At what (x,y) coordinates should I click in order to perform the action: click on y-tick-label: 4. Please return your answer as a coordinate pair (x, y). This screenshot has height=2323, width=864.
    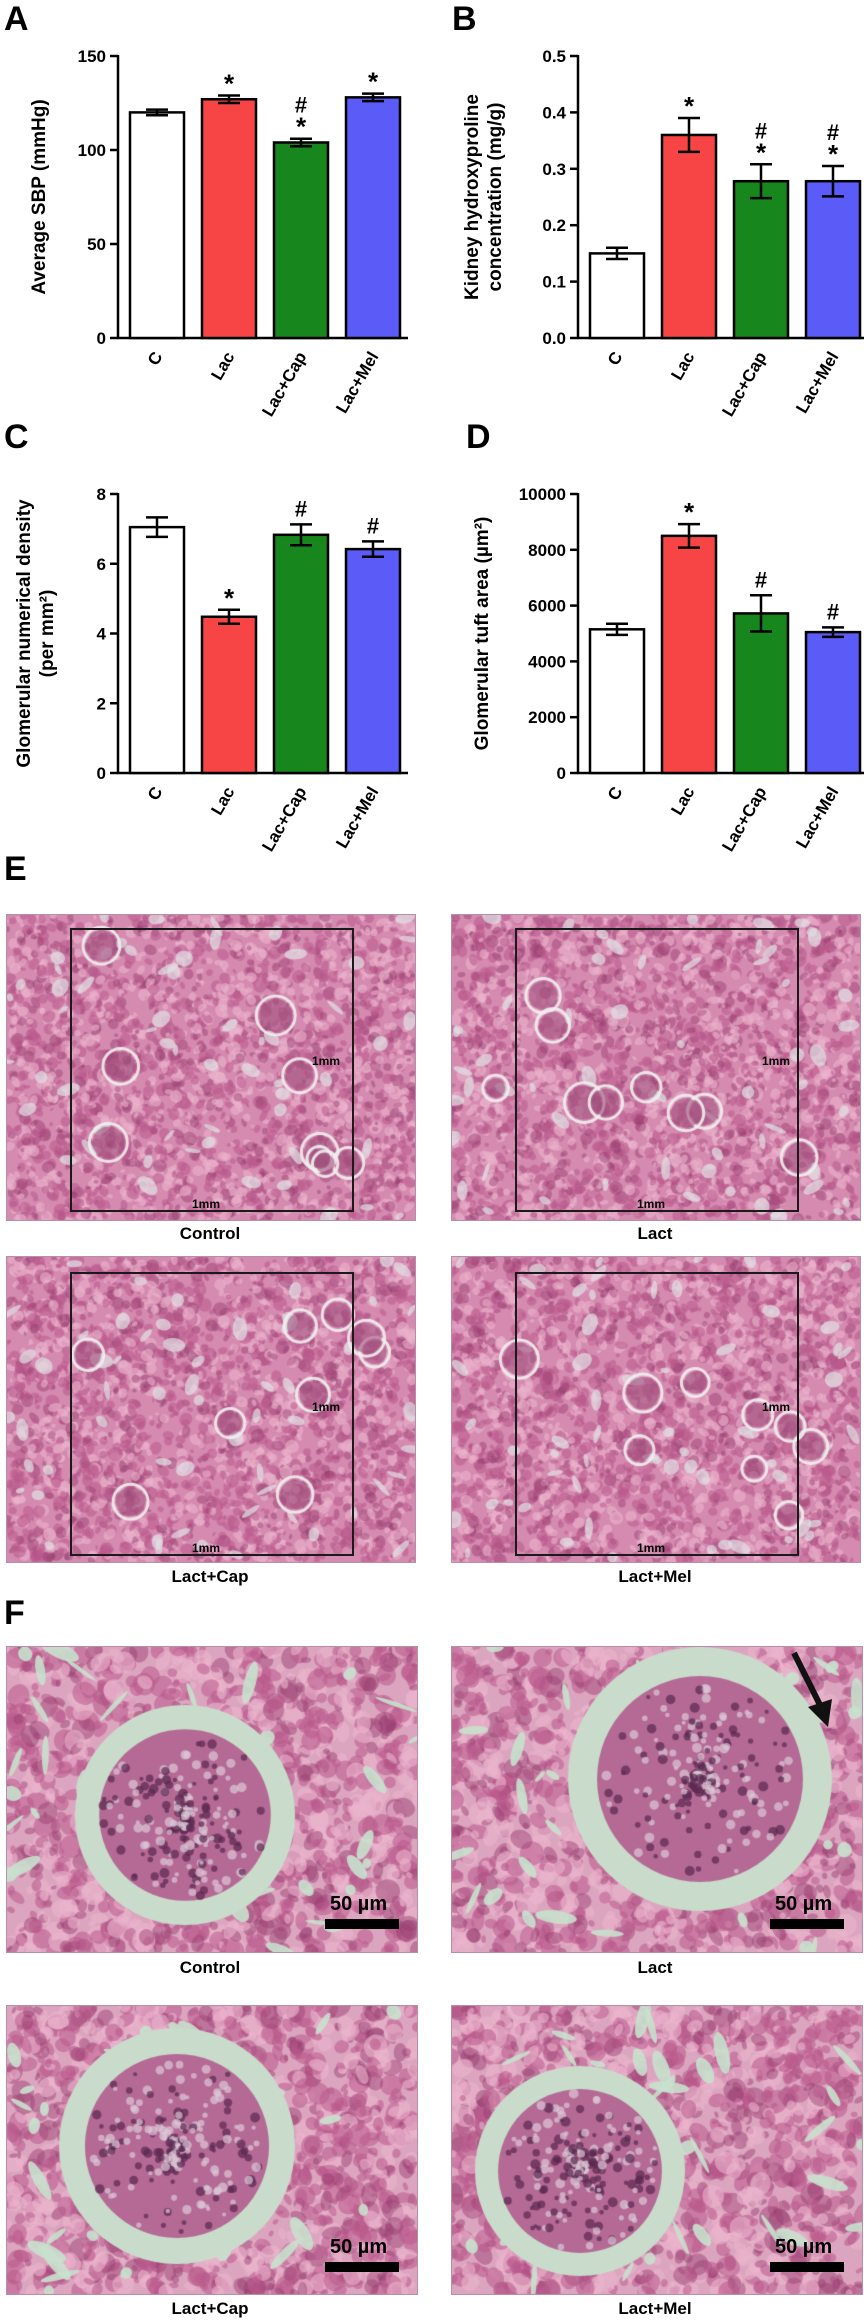
    Looking at the image, I should click on (102, 634).